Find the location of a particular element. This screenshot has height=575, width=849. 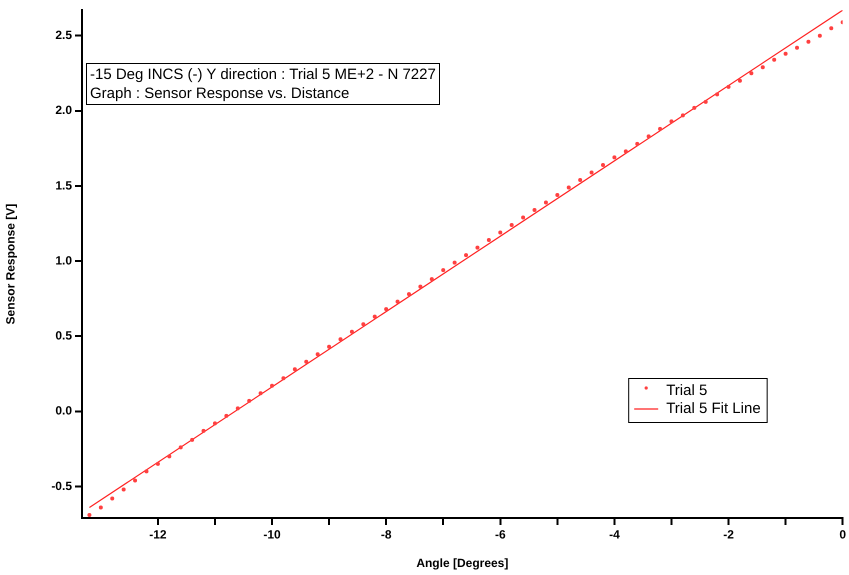

annotation: -15 Deg INCS (-) Y direction : Trial 5 ME+2 - N 7227 is located at coordinates (263, 74).